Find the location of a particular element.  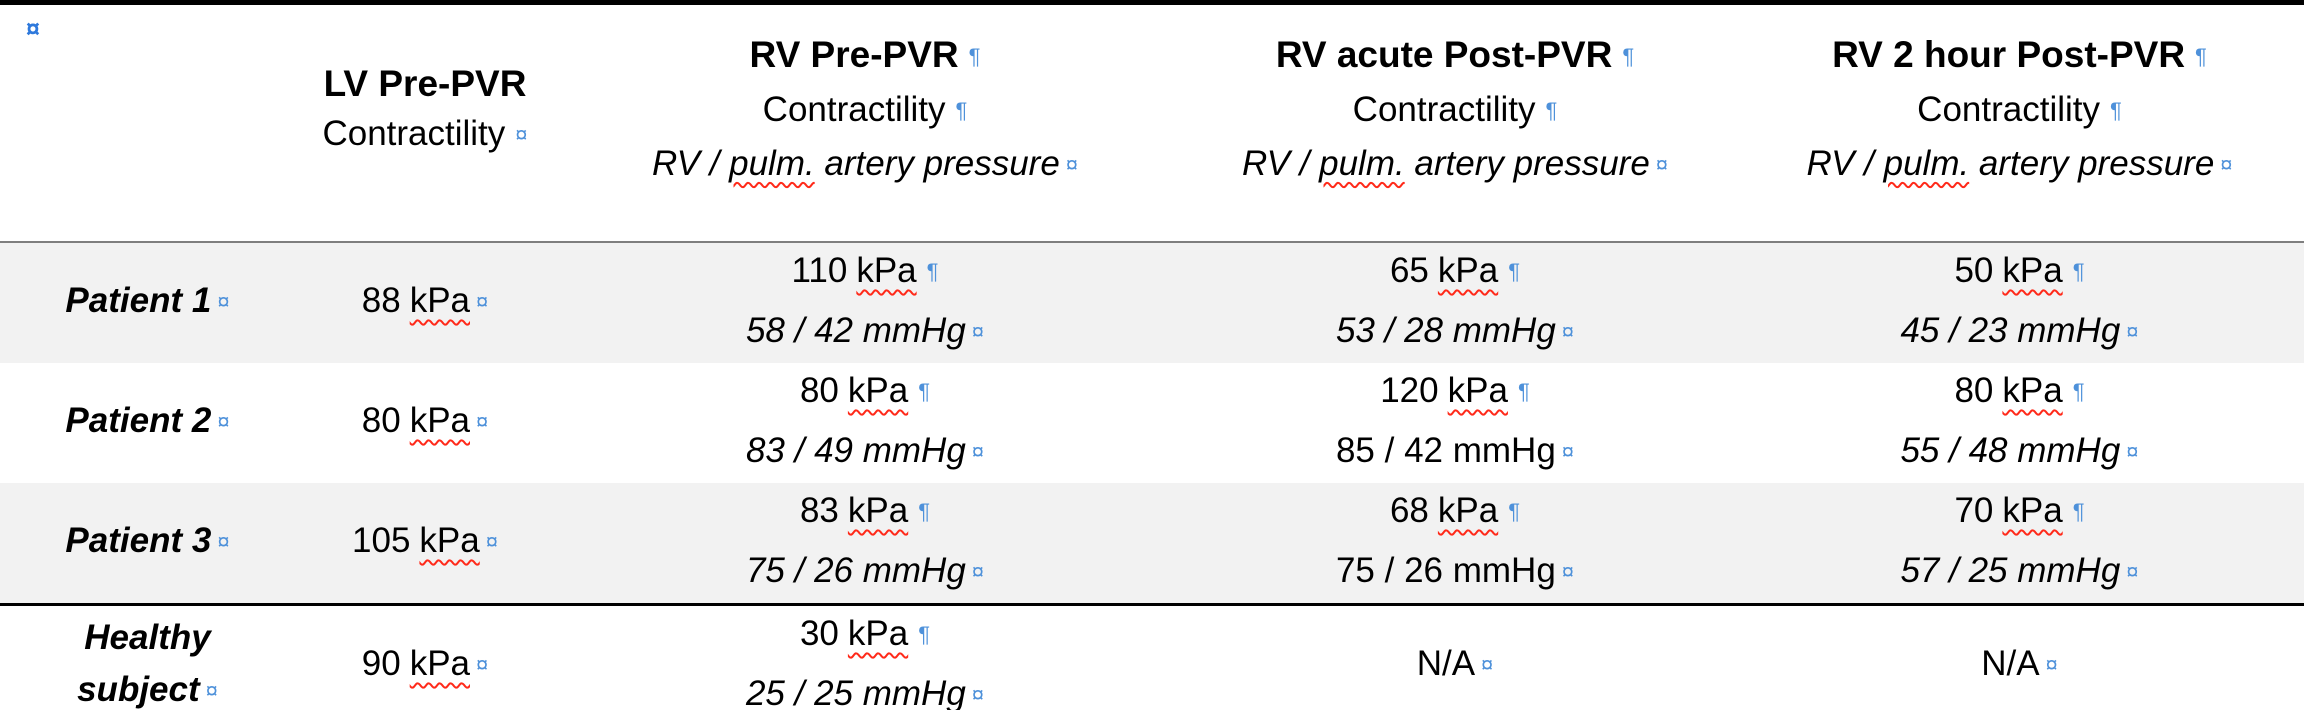

cell-healthy-rv-pre: 30 kPa ¶ 25 / 25 mmHg ¤ is located at coordinates (865, 662).